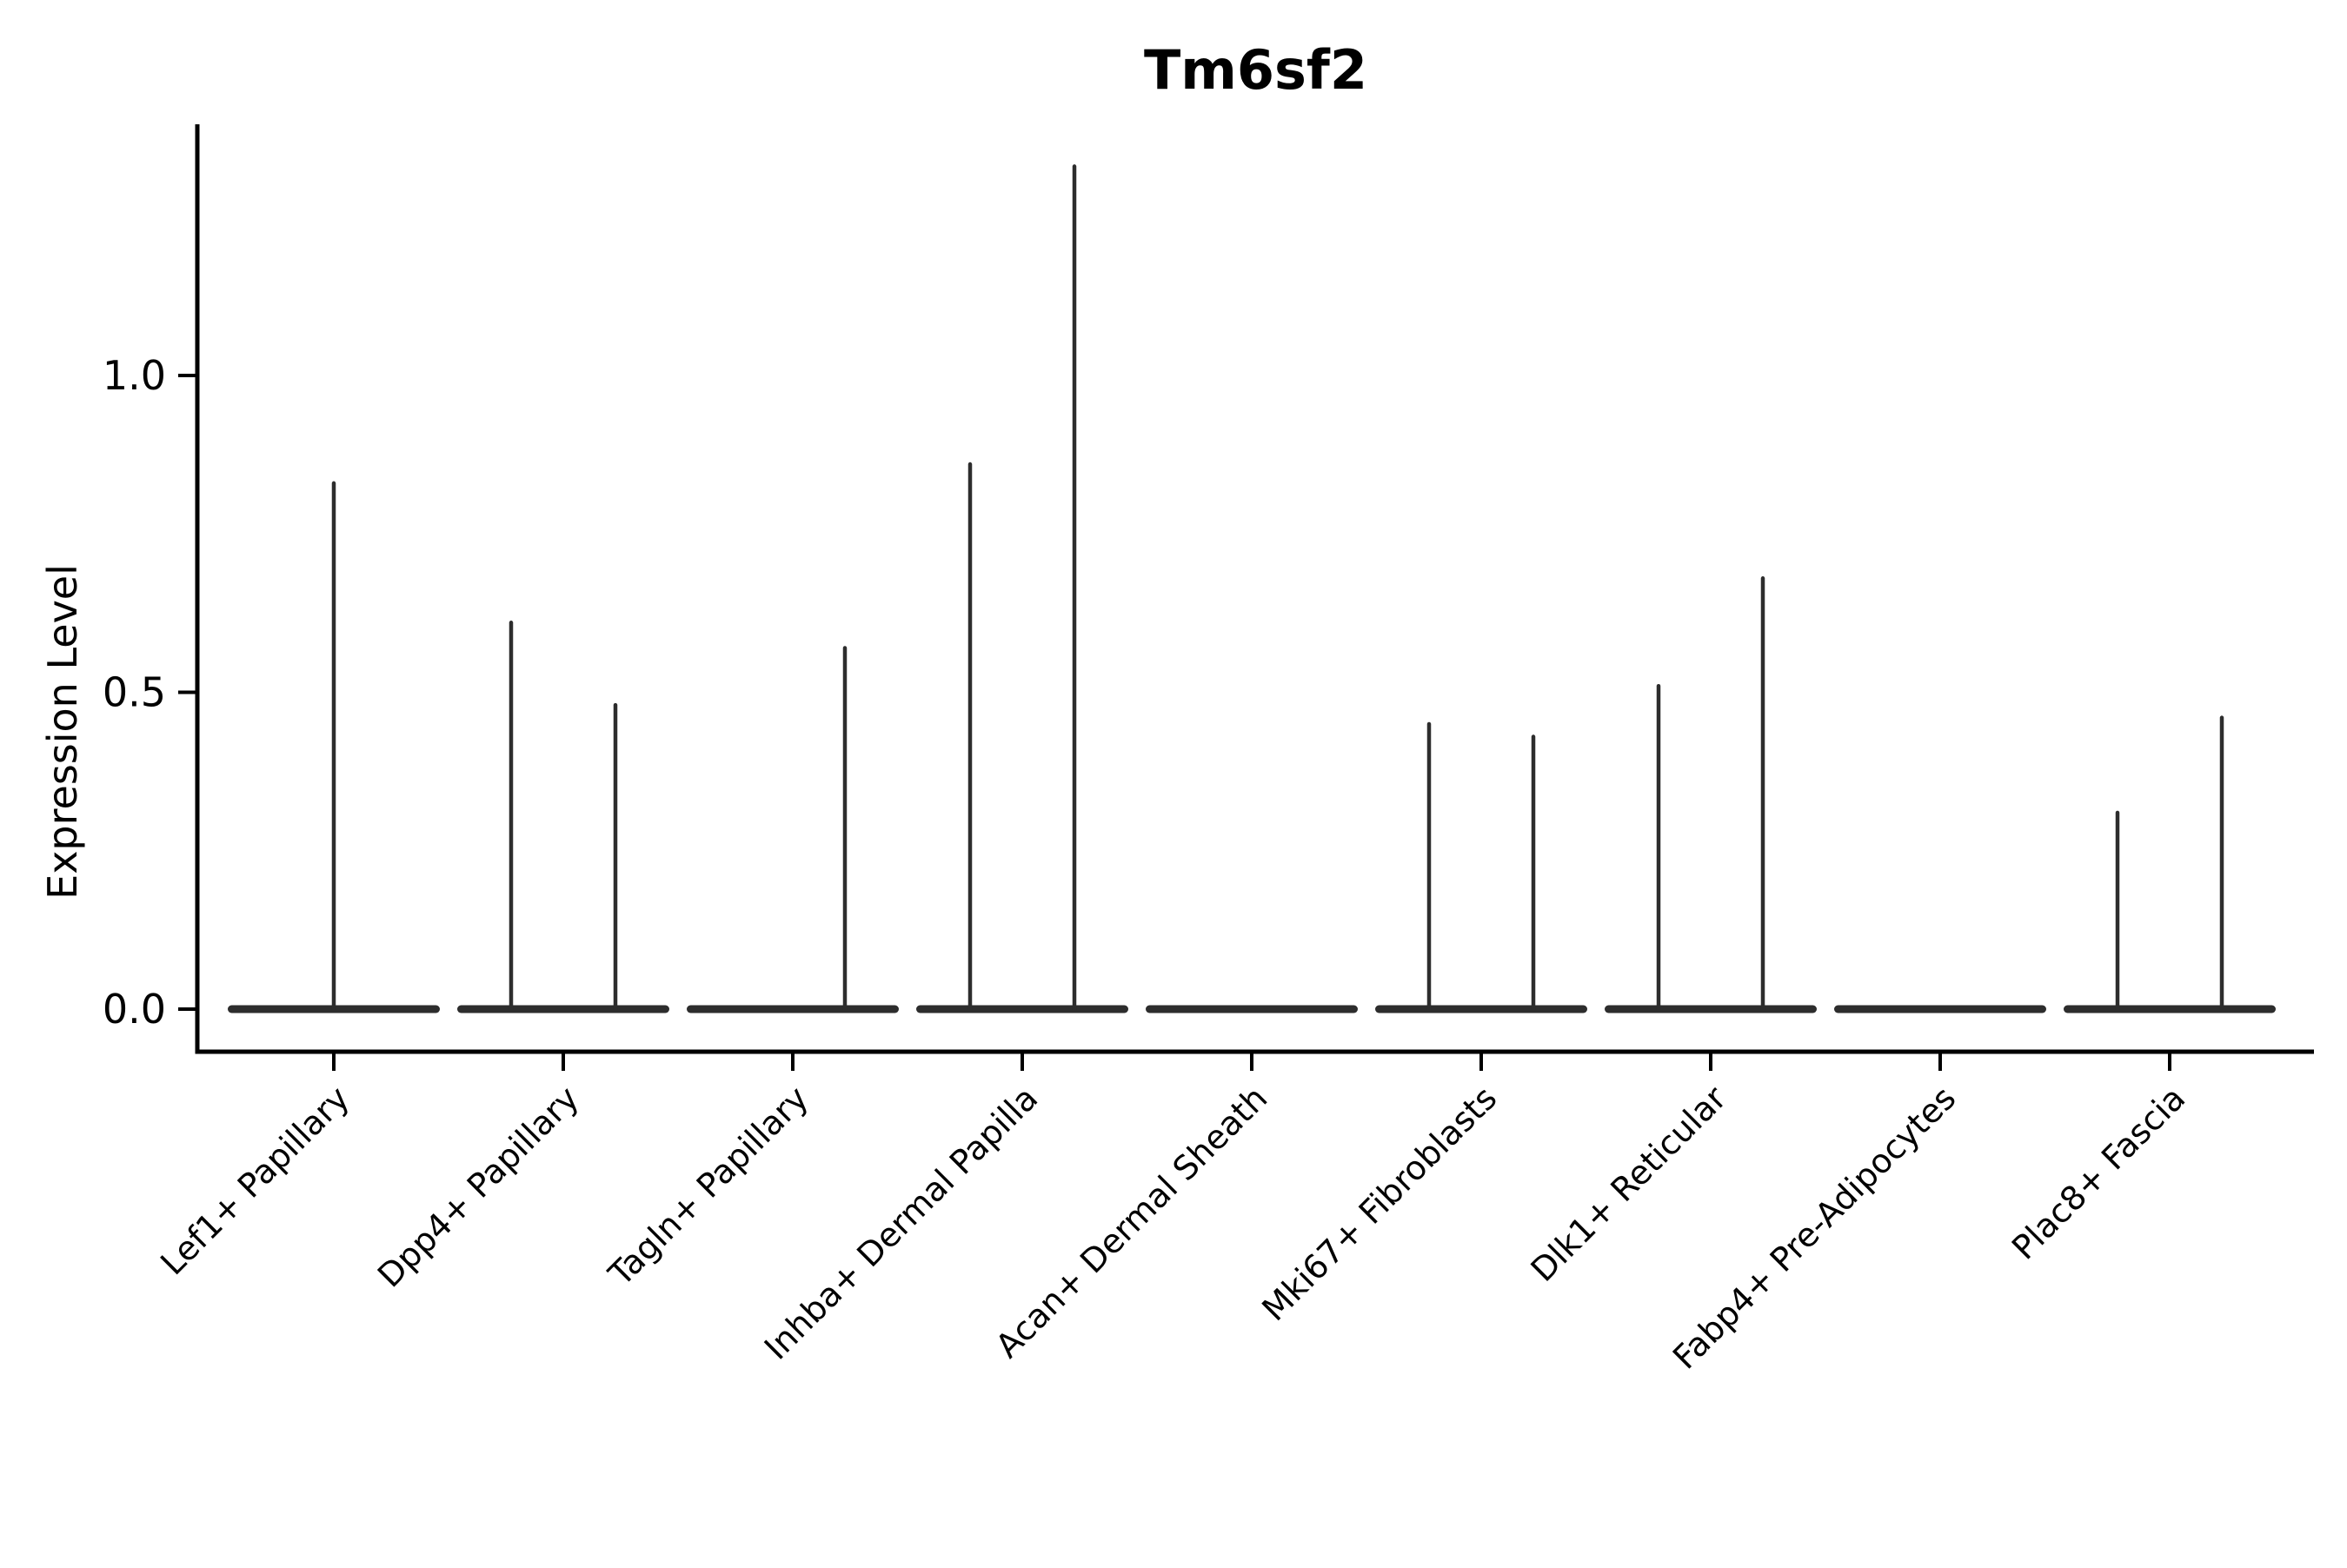 This screenshot has height=1568, width=2347. Describe the element at coordinates (62, 732) in the screenshot. I see `y-axis-label: Expression Level` at that location.